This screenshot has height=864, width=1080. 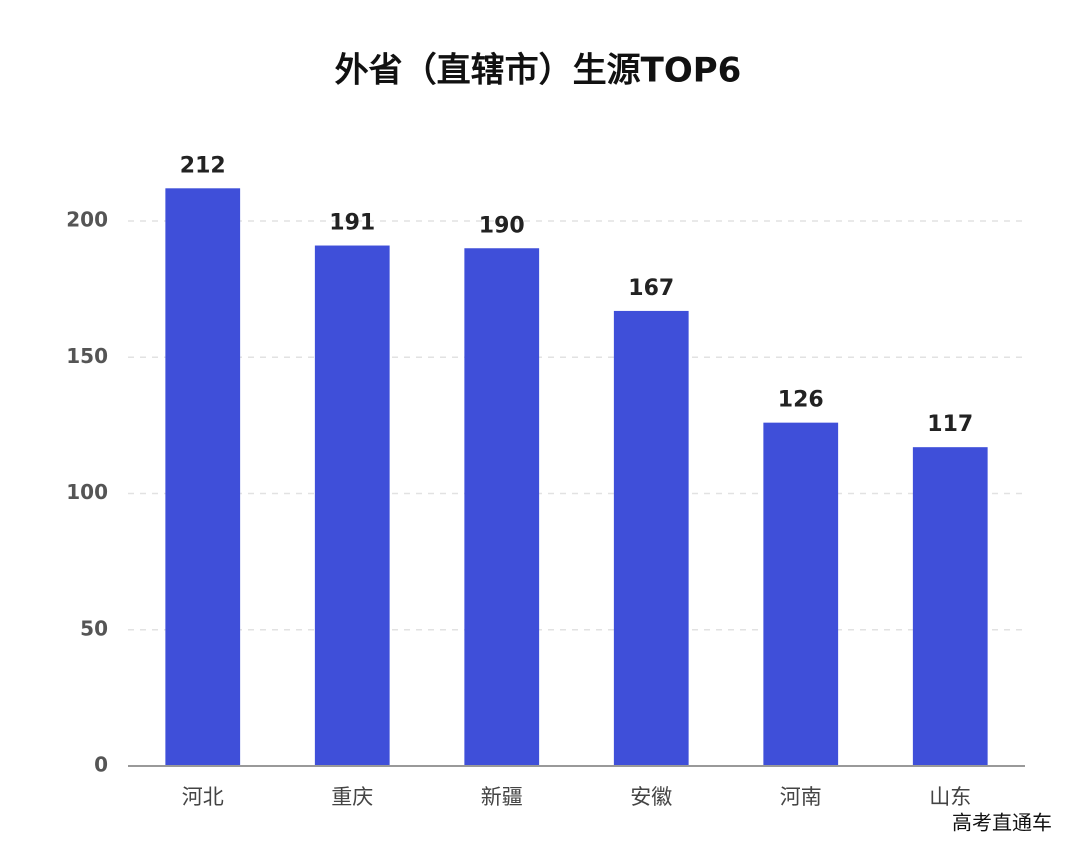 I want to click on value-label: 191, so click(x=352, y=223).